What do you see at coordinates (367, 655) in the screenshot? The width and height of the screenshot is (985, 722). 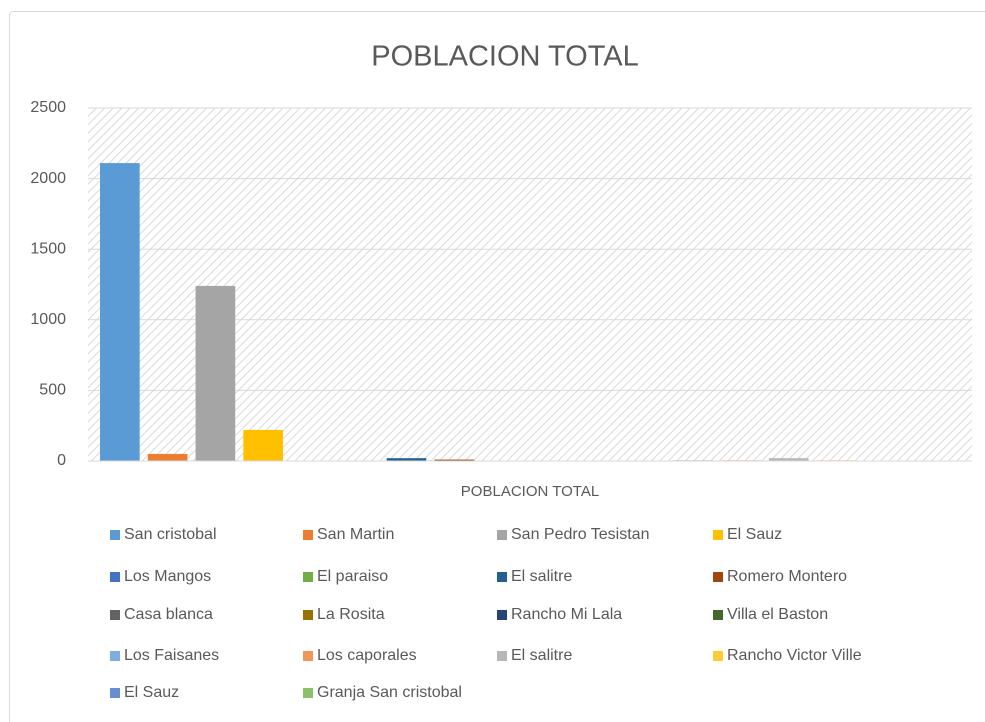 I see `legend-label: Los caporales` at bounding box center [367, 655].